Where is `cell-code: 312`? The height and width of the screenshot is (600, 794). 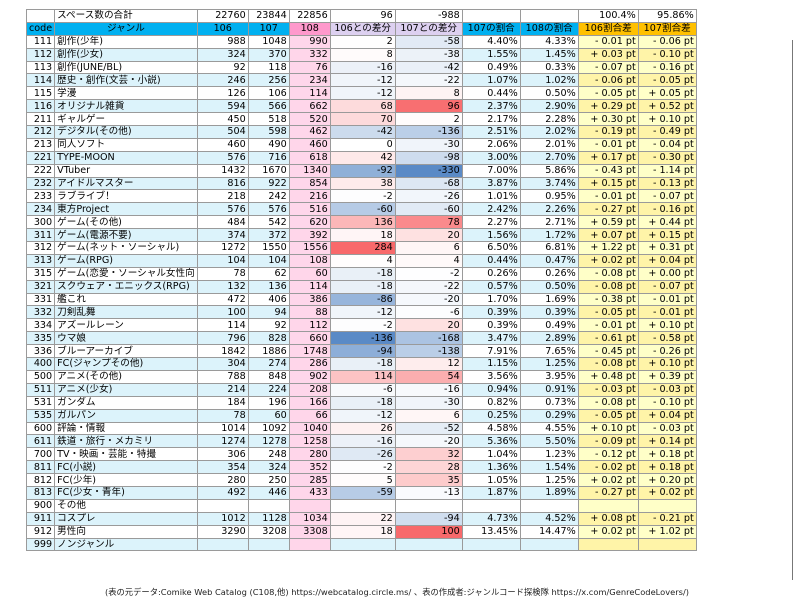
cell-code: 312 is located at coordinates (40, 248).